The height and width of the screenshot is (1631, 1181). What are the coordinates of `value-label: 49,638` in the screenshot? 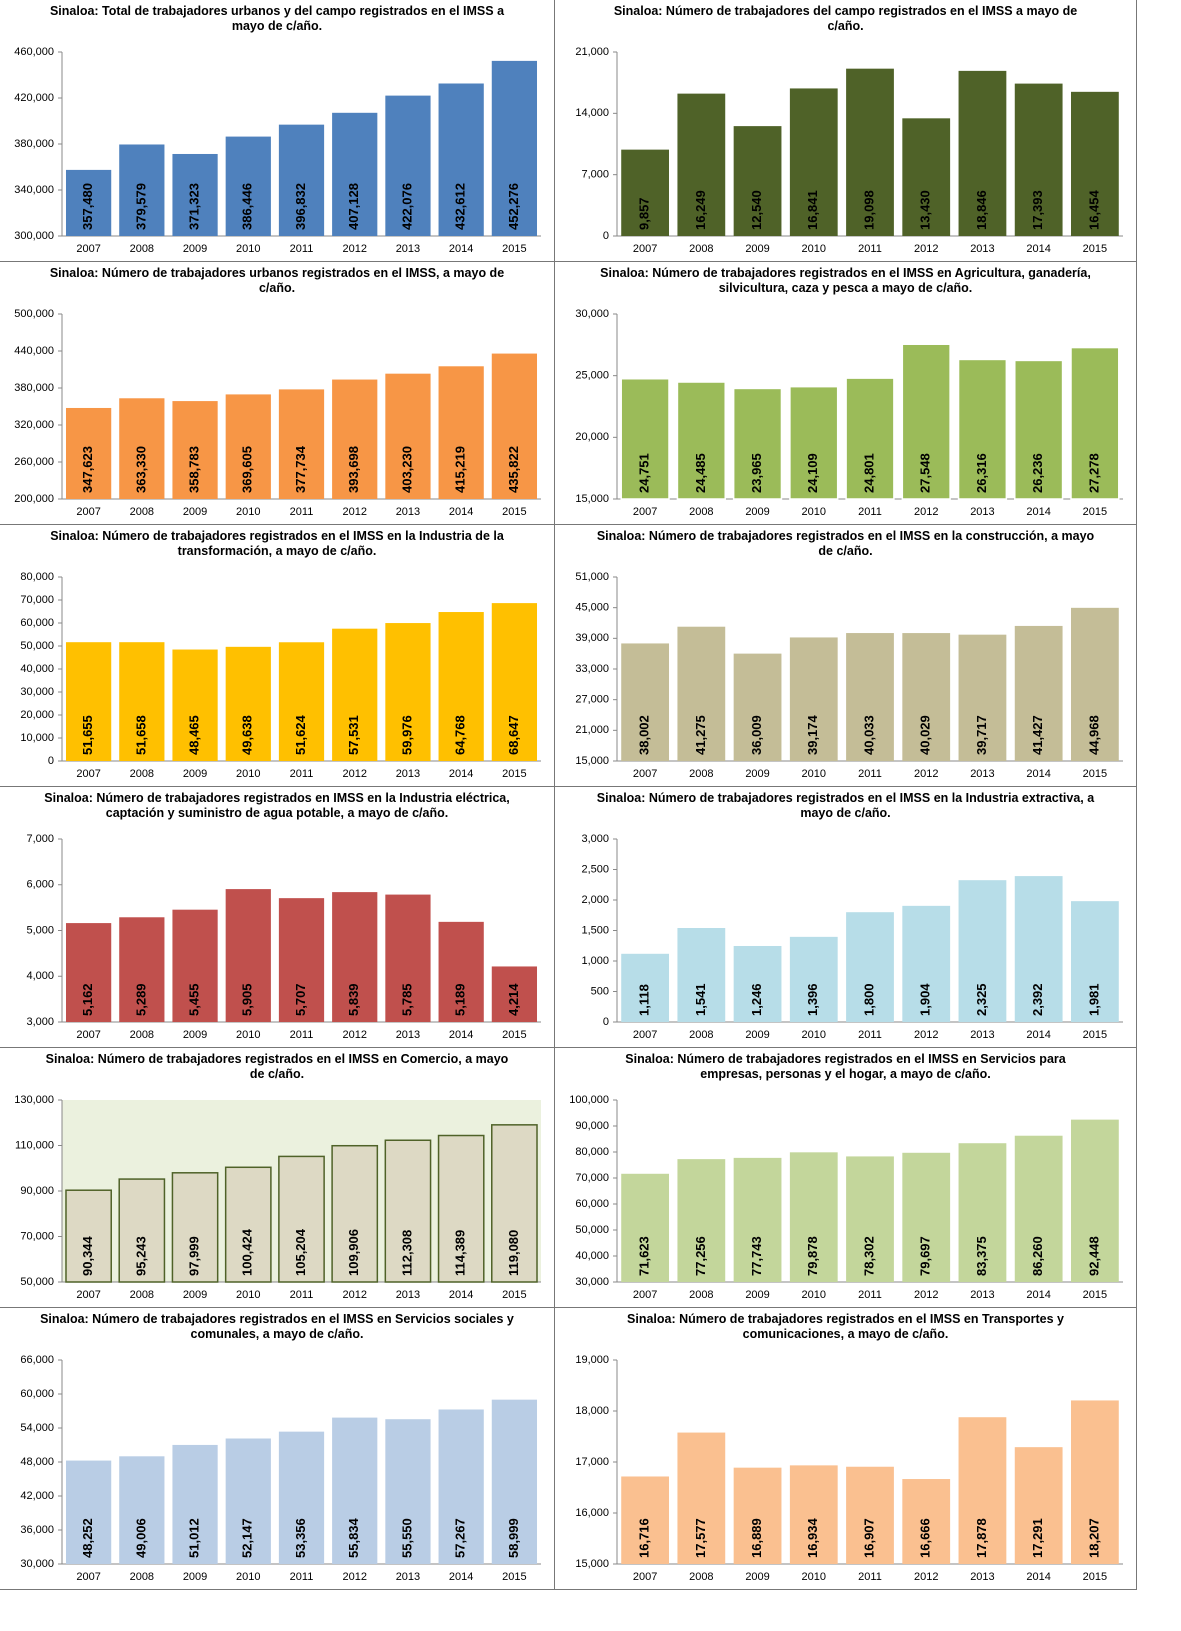 It's located at (247, 735).